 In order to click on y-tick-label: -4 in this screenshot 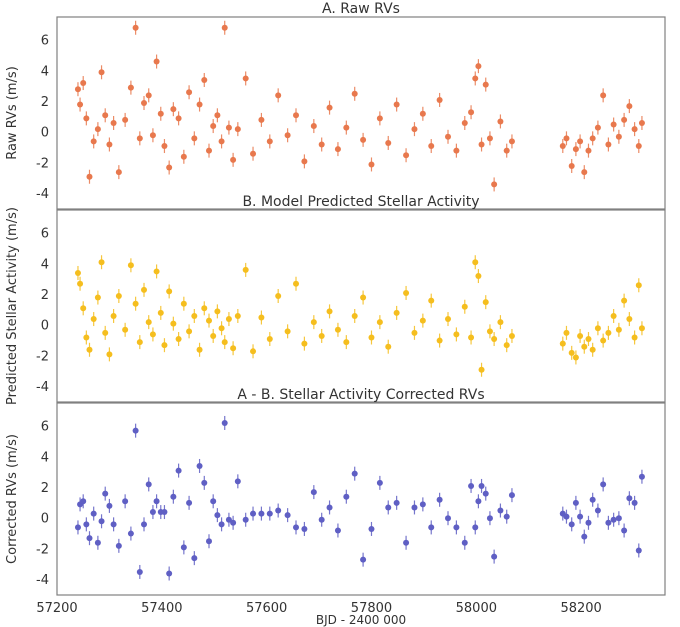, I will do `click(42, 387)`.